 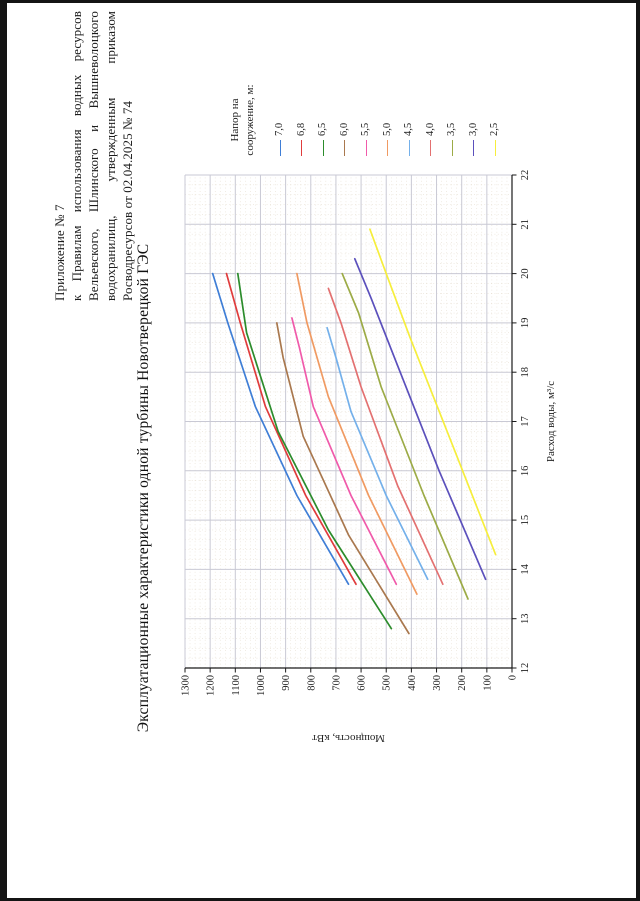 I want to click on legend-item-label: 3,0, so click(x=473, y=129).